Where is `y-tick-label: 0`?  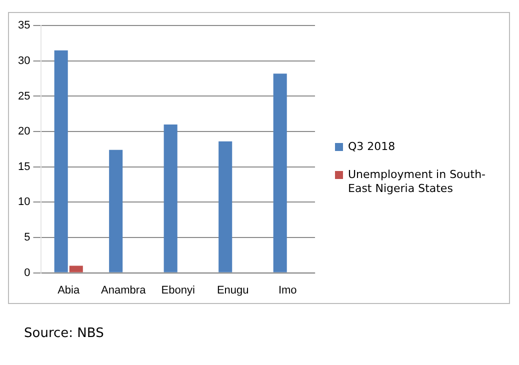 y-tick-label: 0 is located at coordinates (27, 272).